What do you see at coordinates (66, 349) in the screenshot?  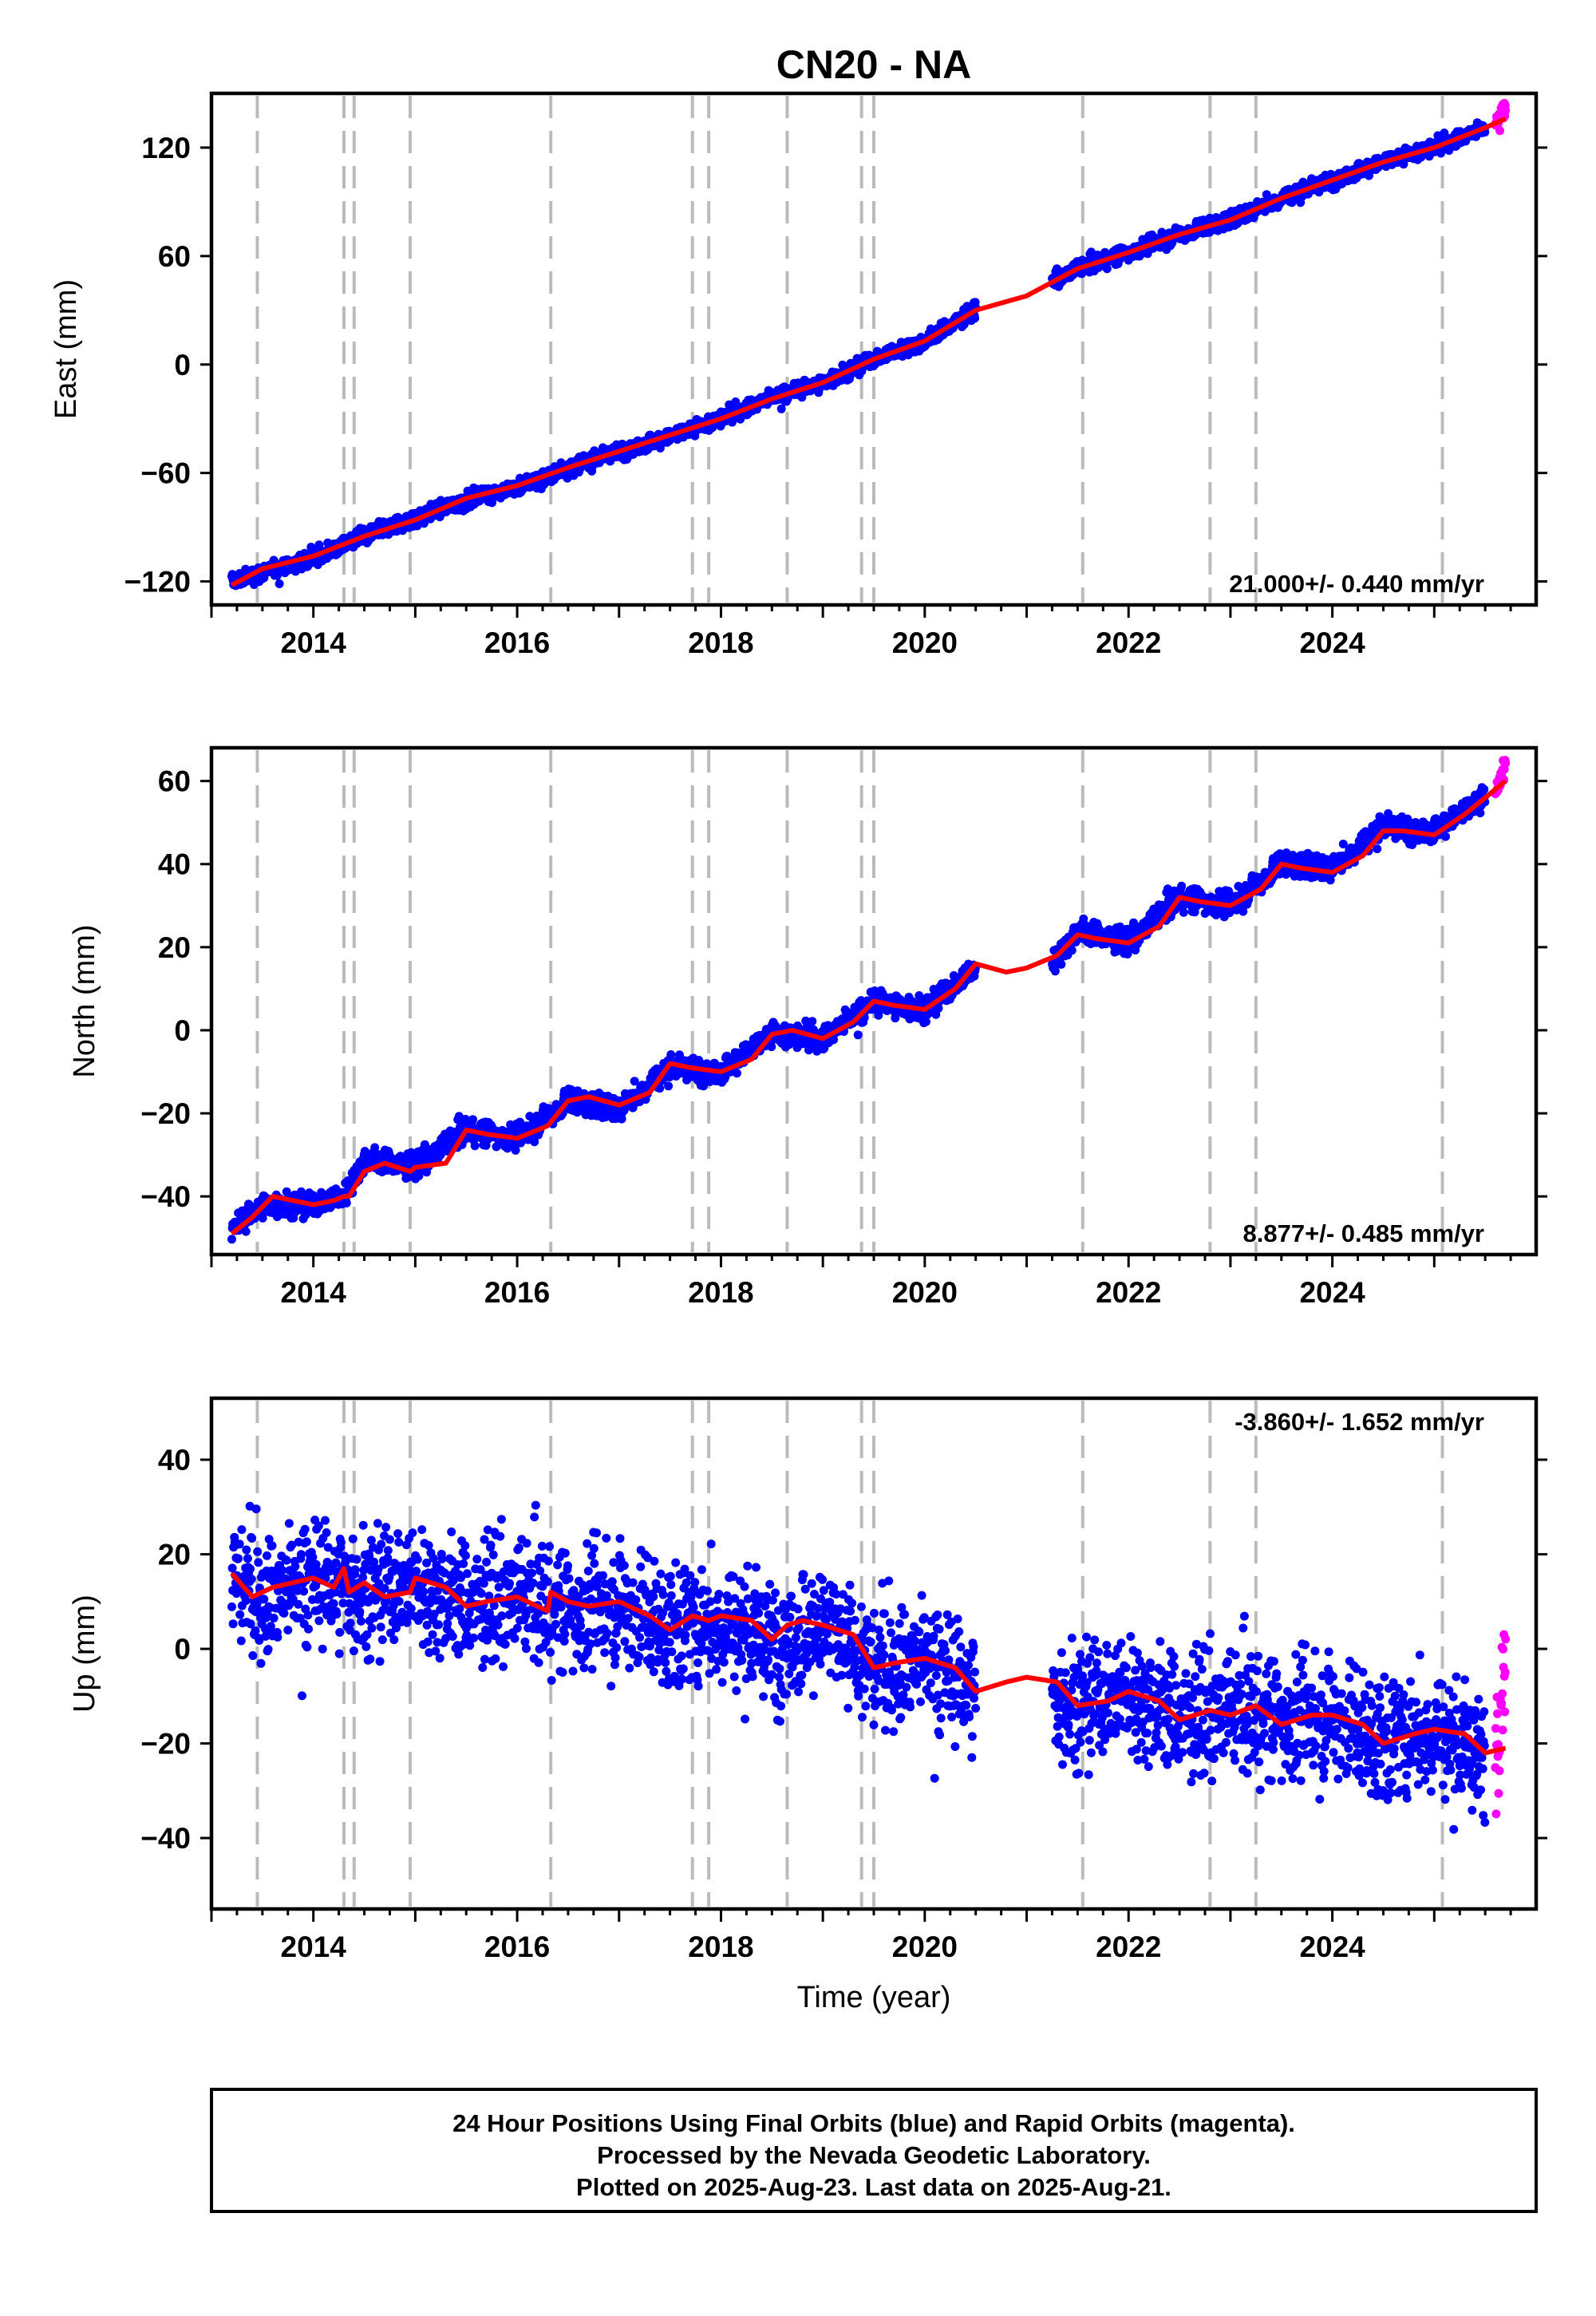 I see `y-axis-label: East (mm)` at bounding box center [66, 349].